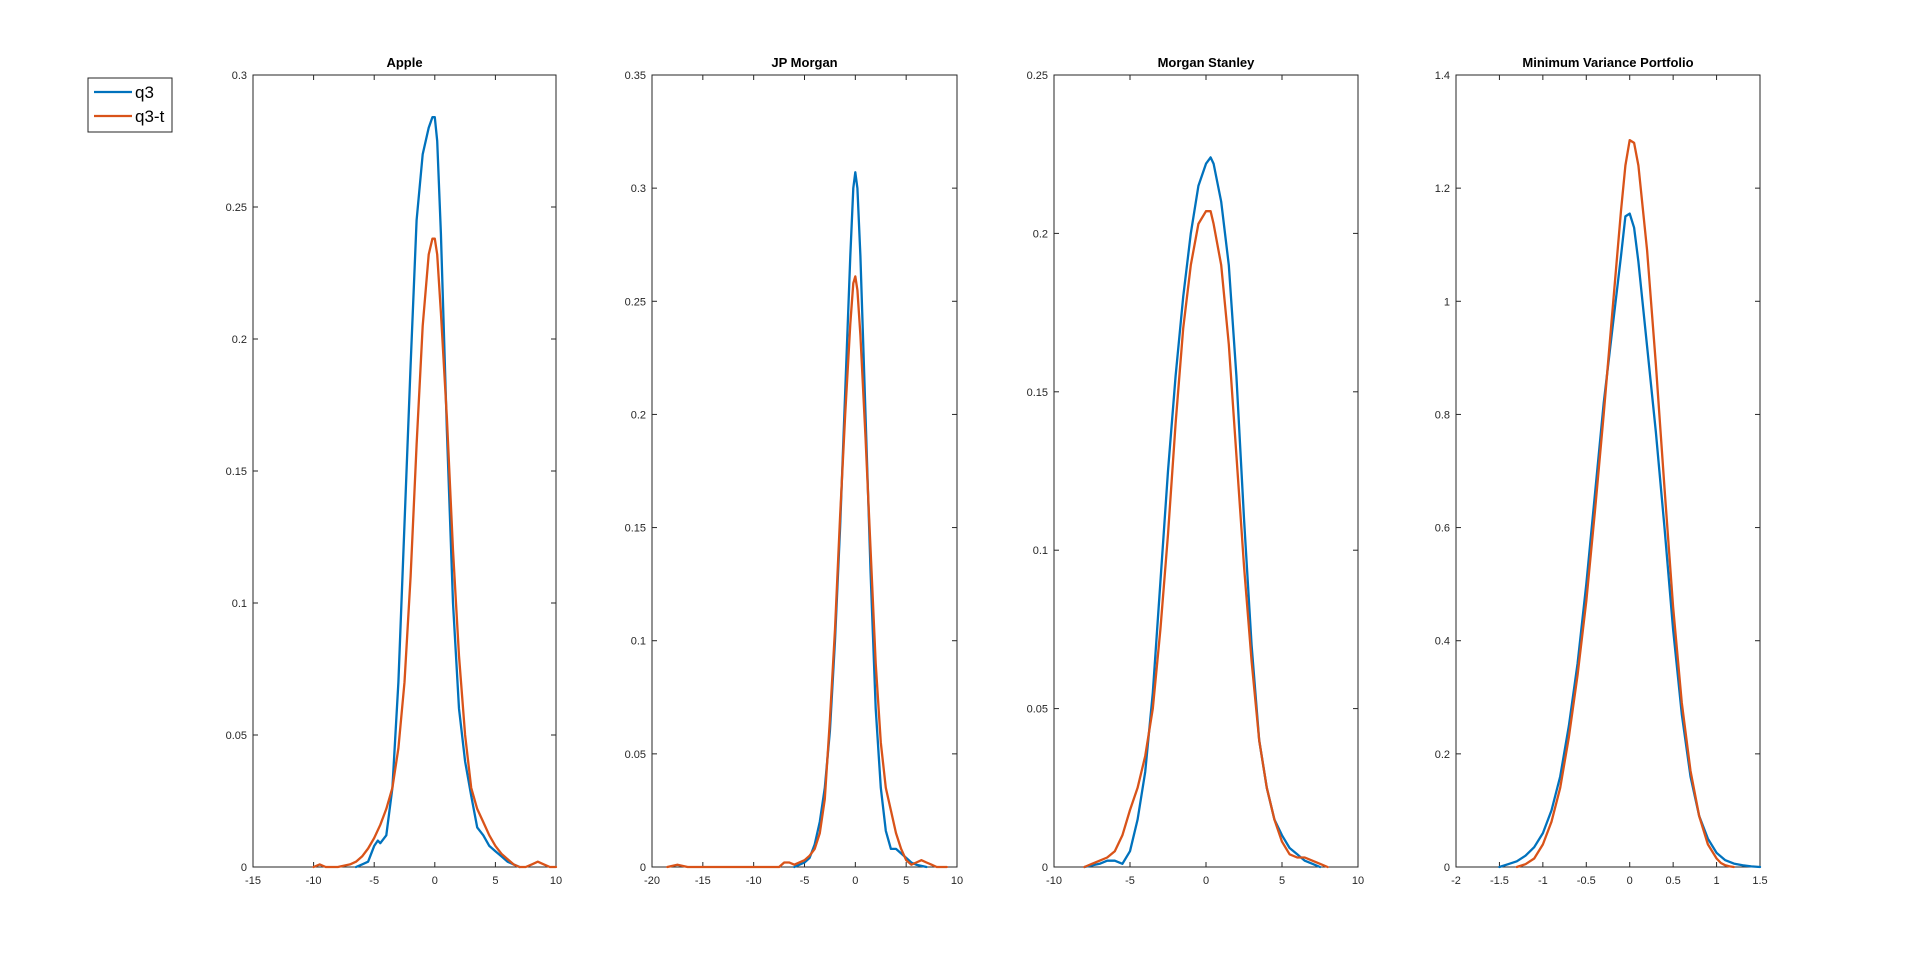 This screenshot has height=963, width=1920. What do you see at coordinates (1456, 881) in the screenshot?
I see `x-tick-label: -2` at bounding box center [1456, 881].